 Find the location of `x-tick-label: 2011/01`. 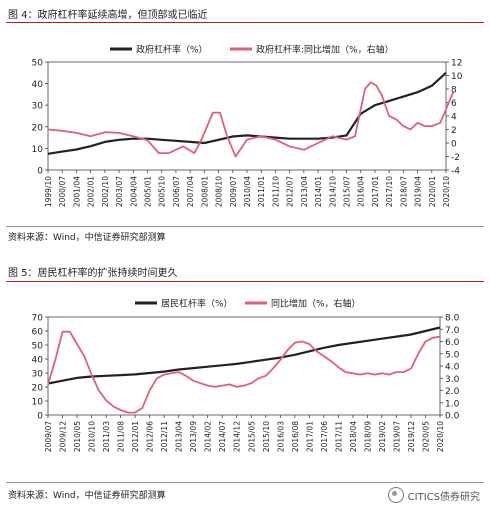

x-tick-label: 2011/01 is located at coordinates (261, 191).